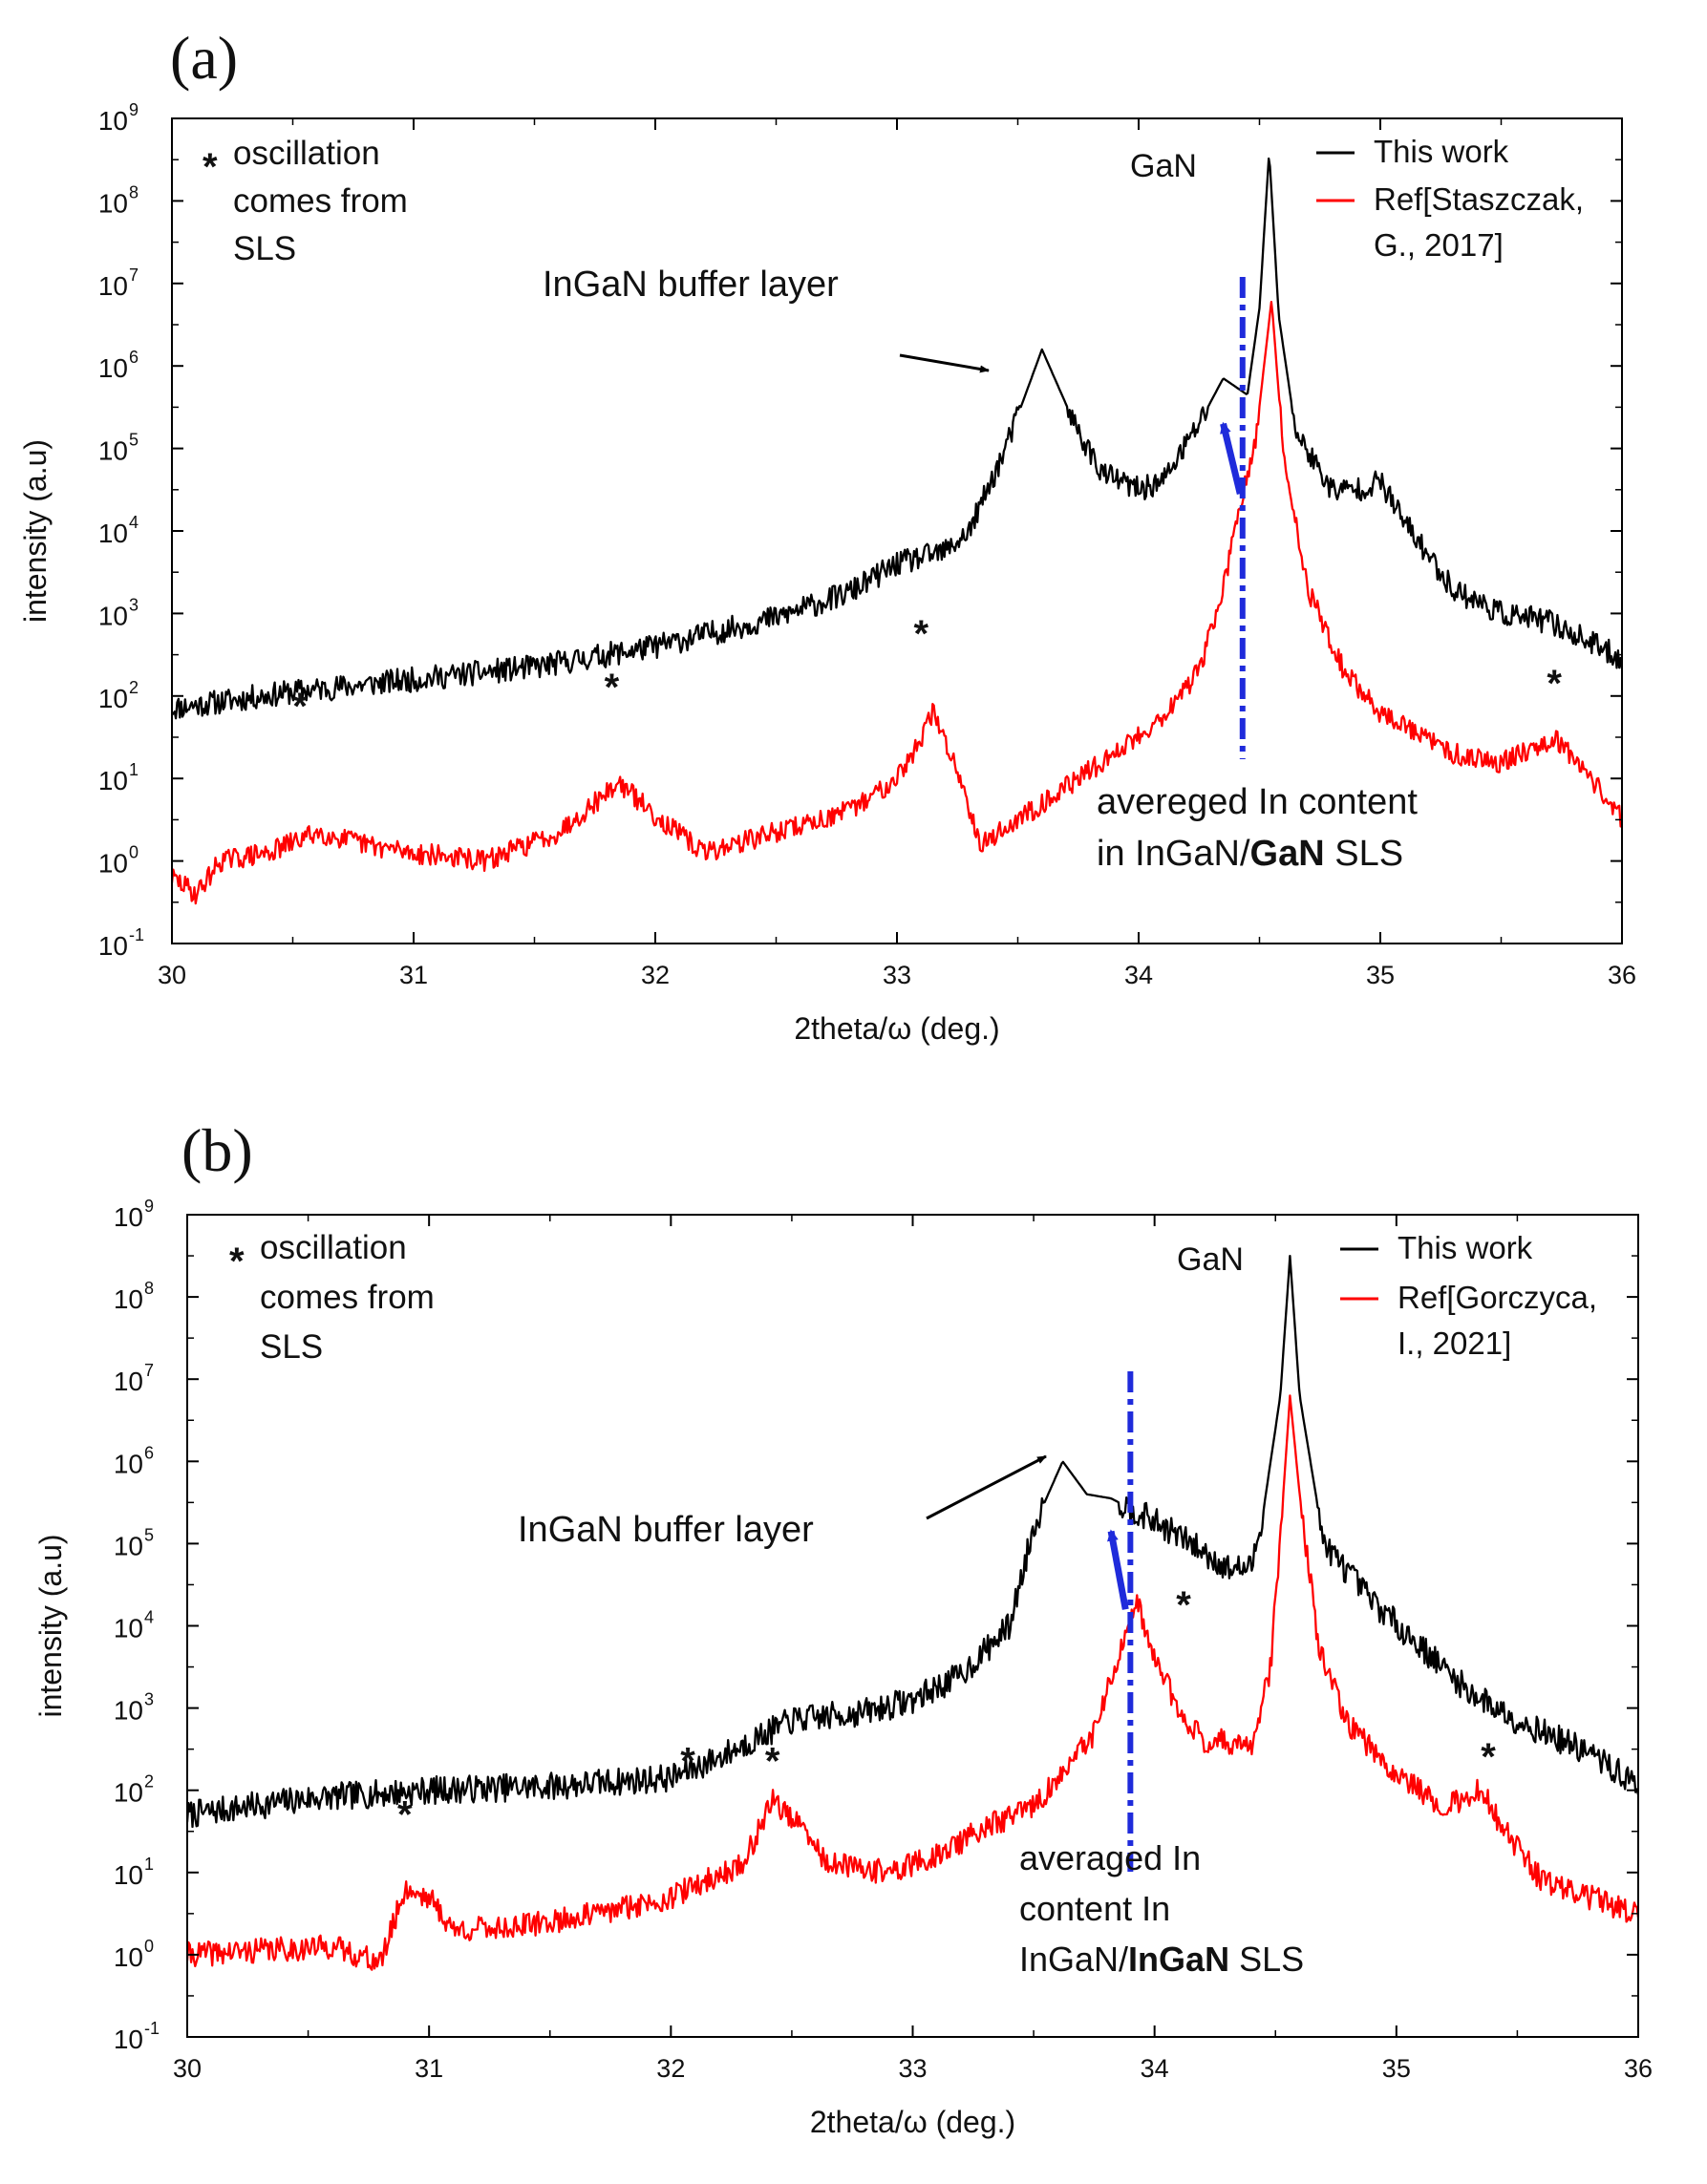 The height and width of the screenshot is (2184, 1707). Describe the element at coordinates (333, 1248) in the screenshot. I see `note-line: oscillation` at that location.